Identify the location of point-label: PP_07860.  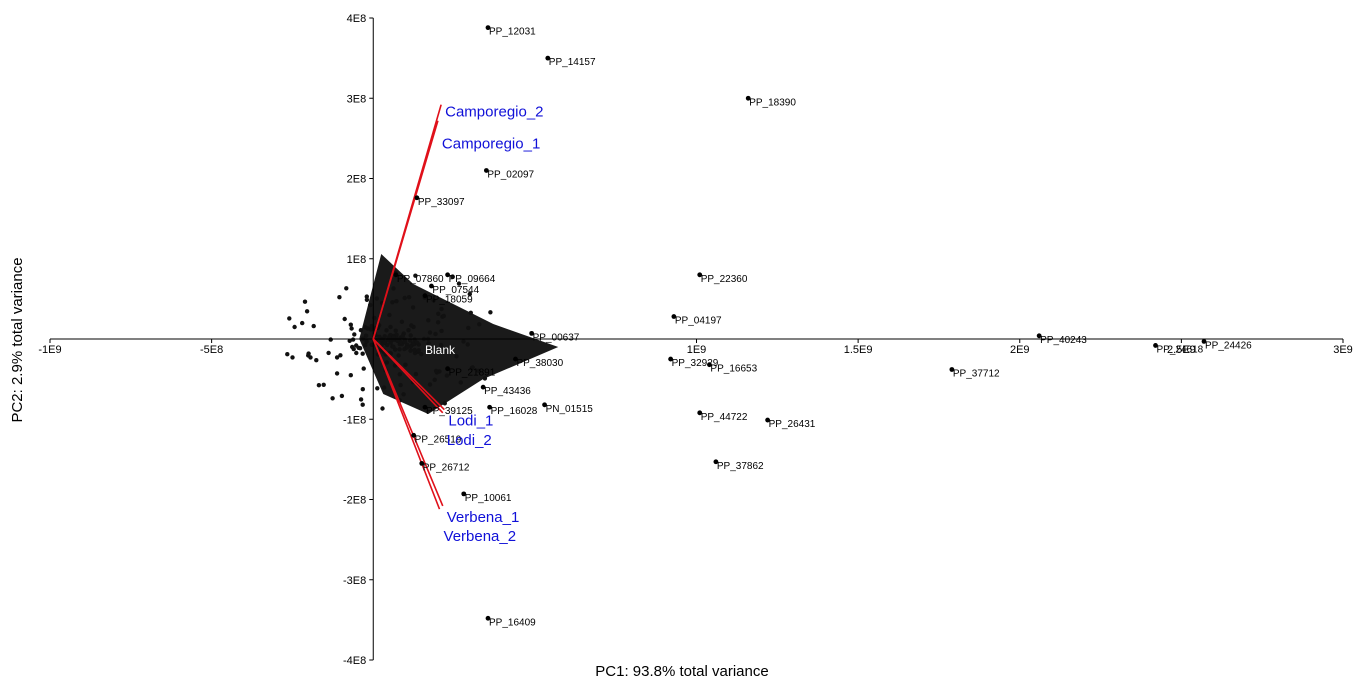
(420, 279).